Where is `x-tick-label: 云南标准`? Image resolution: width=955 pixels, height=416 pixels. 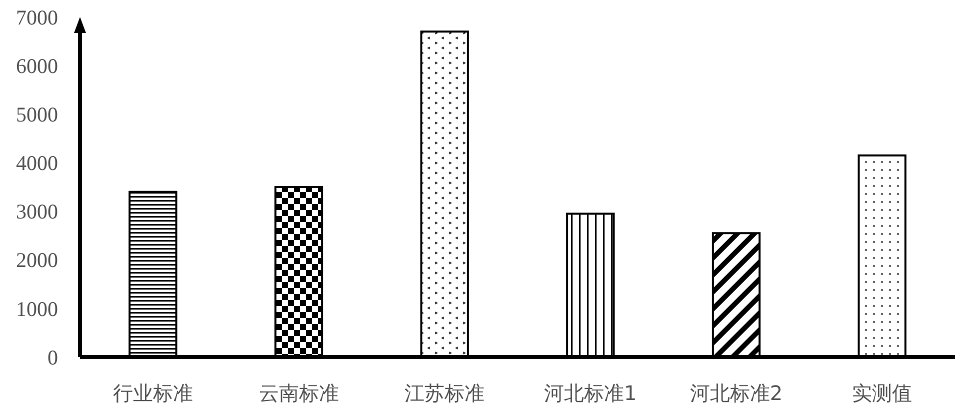
x-tick-label: 云南标准 is located at coordinates (298, 393).